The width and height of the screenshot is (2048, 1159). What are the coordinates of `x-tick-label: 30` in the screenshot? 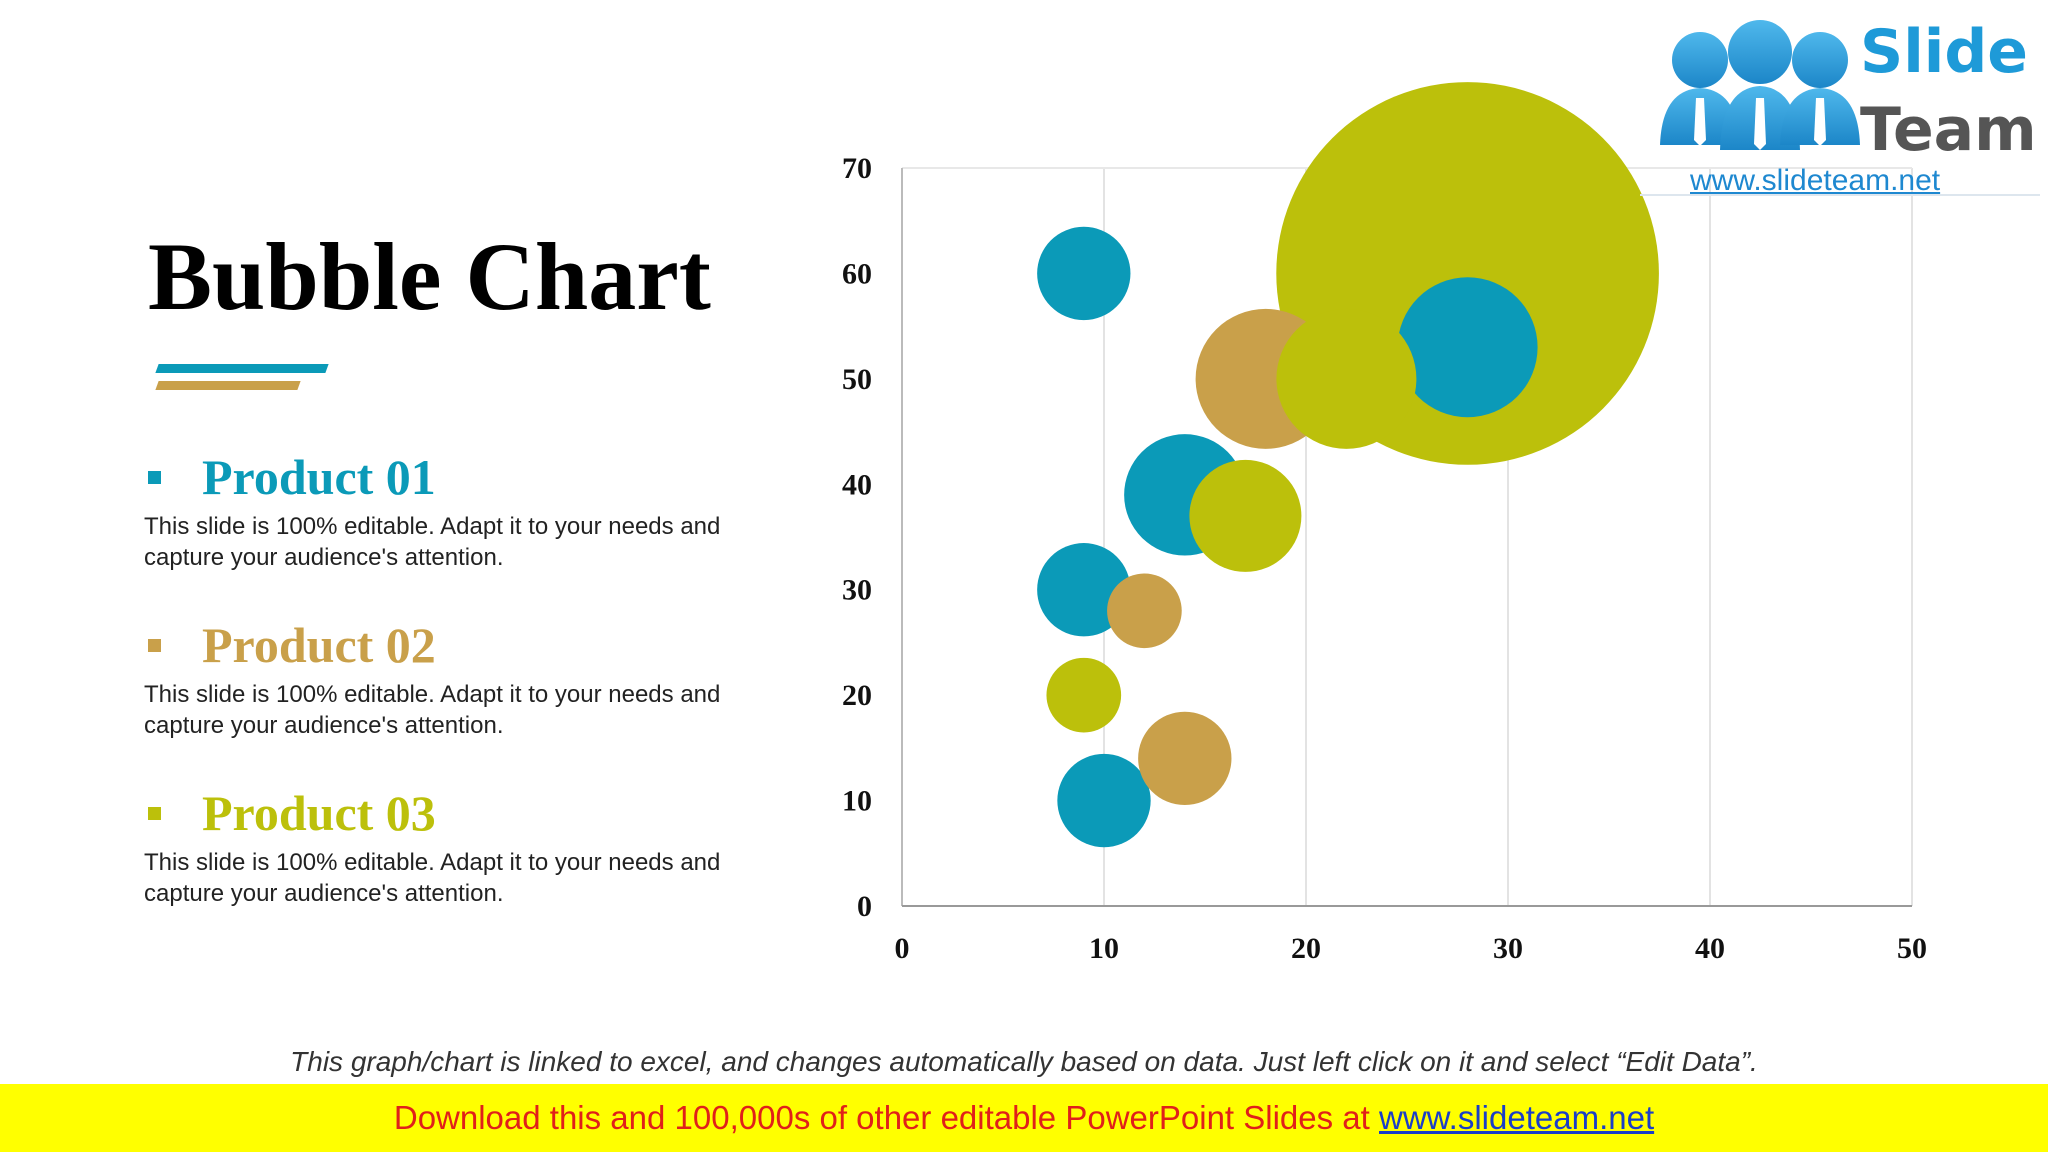 It's located at (1508, 948).